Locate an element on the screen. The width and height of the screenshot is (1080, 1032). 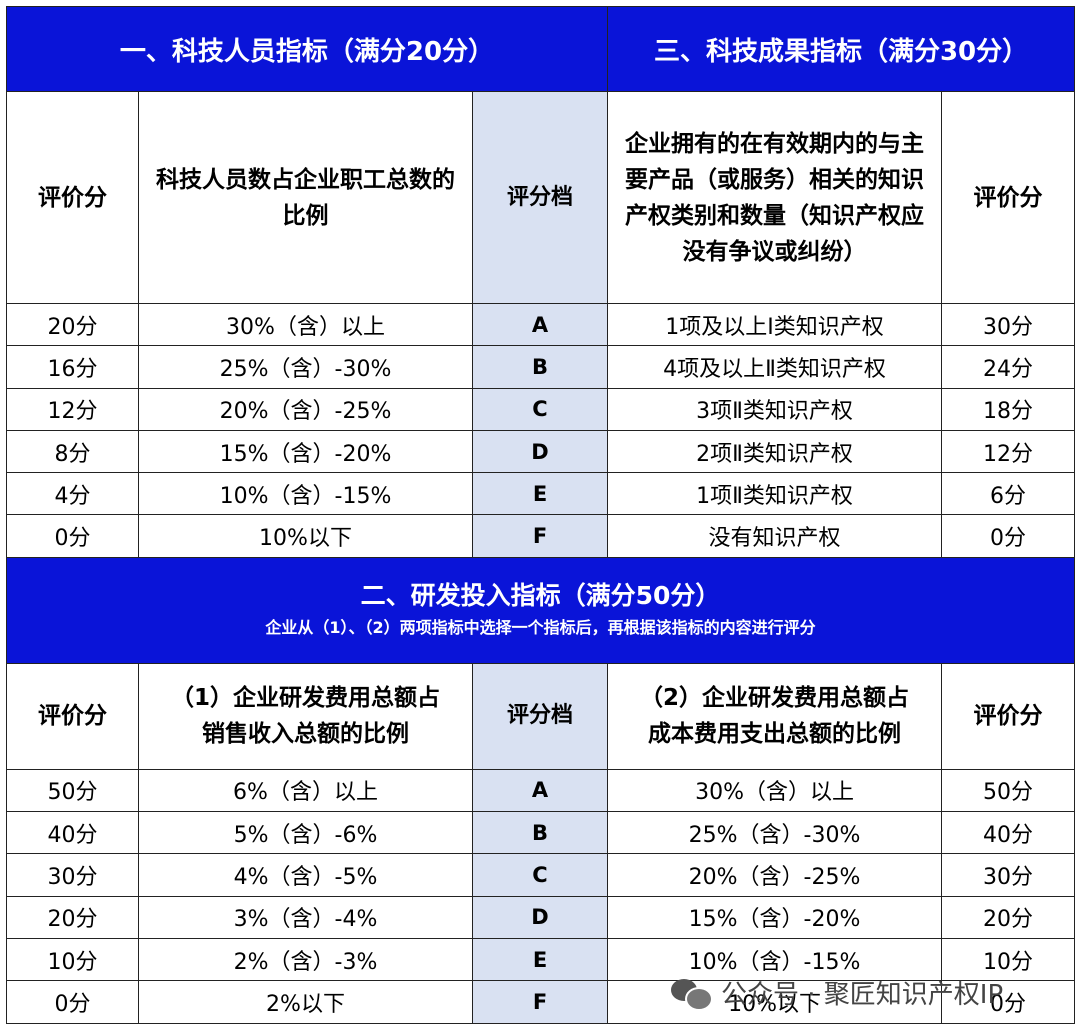
section2-title: 二、研发投入指标（满分50分） is located at coordinates (540, 596).